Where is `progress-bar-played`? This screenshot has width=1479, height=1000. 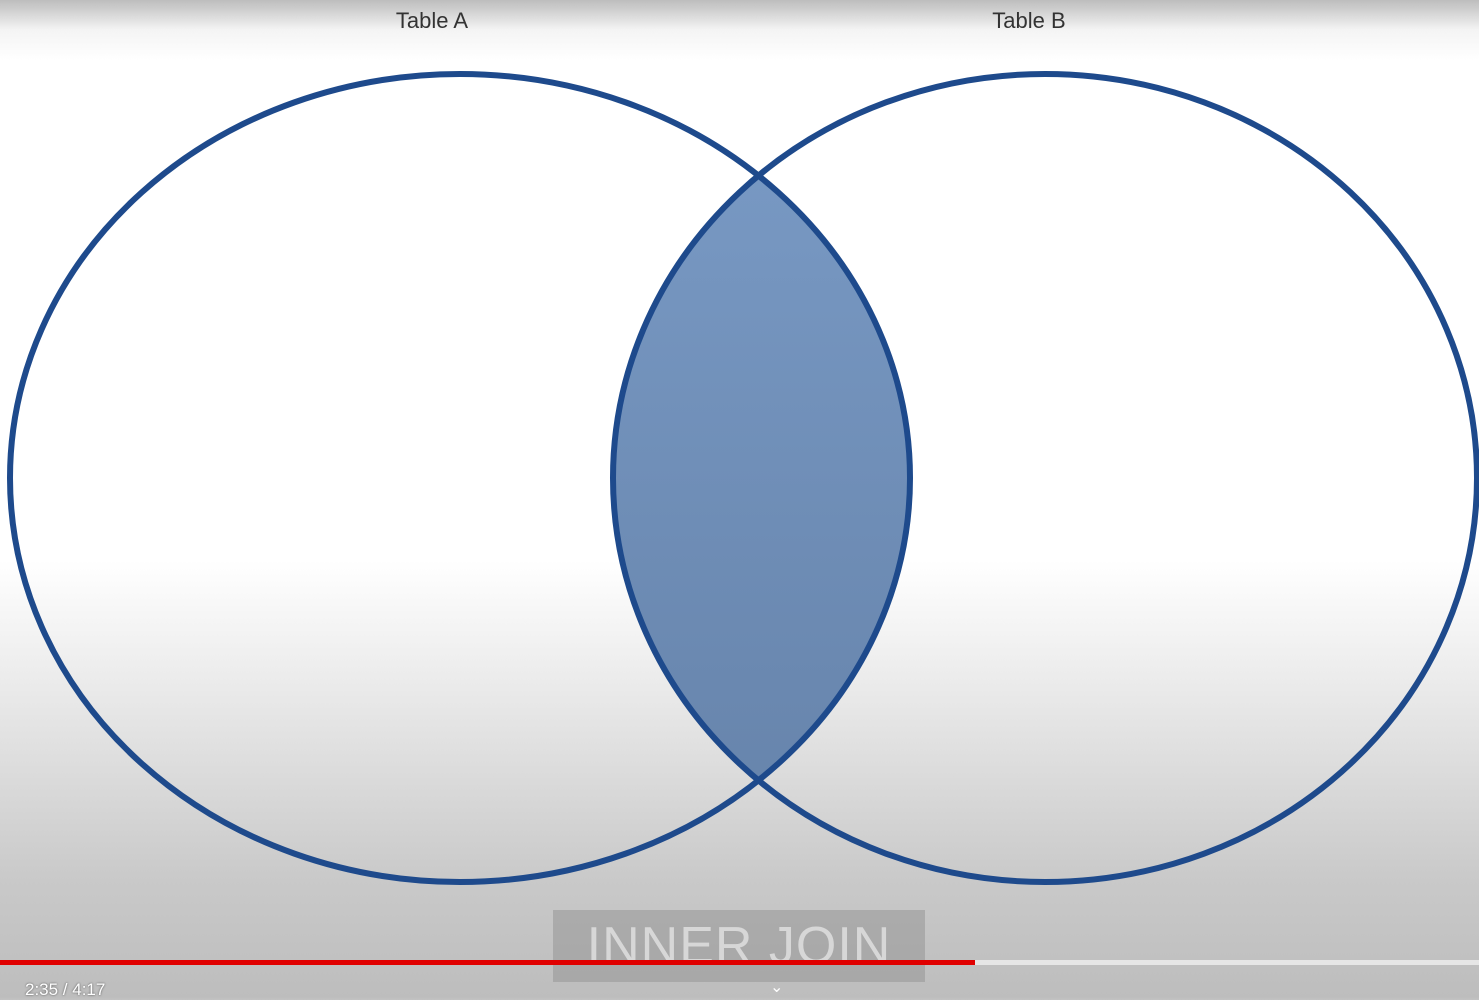 progress-bar-played is located at coordinates (487, 962).